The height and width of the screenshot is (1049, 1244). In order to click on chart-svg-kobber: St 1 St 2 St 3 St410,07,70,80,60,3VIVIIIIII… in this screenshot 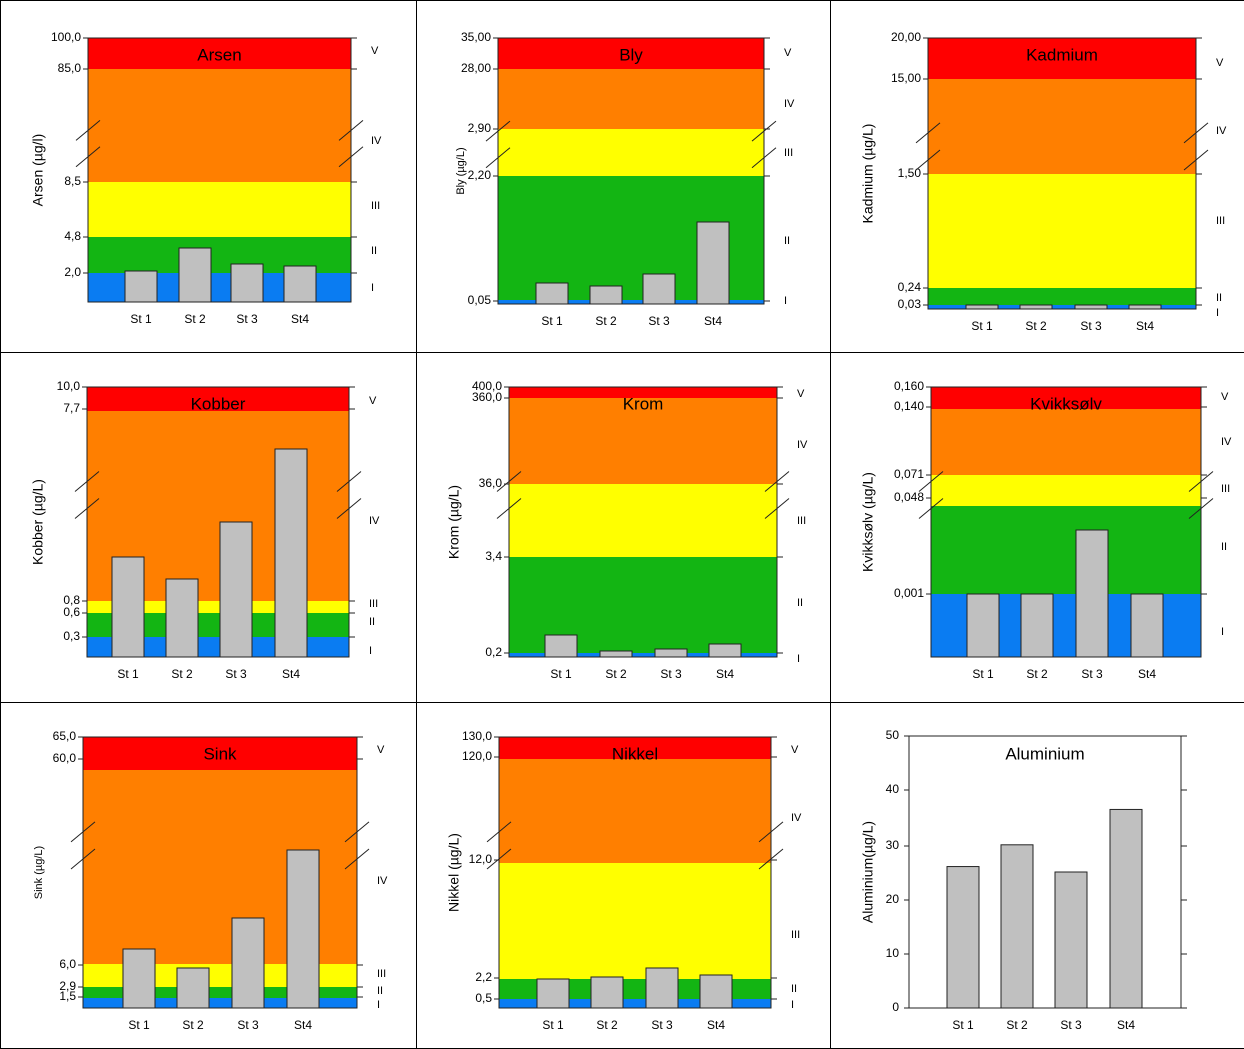, I will do `click(209, 528)`.